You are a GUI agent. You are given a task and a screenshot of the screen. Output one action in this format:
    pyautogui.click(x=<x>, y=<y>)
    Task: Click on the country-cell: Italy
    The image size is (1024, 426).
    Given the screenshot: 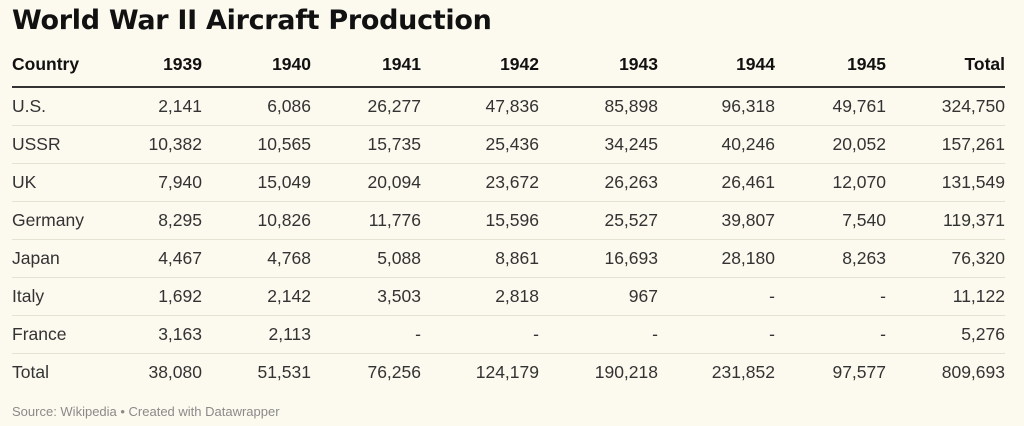 What is the action you would take?
    pyautogui.click(x=62, y=296)
    